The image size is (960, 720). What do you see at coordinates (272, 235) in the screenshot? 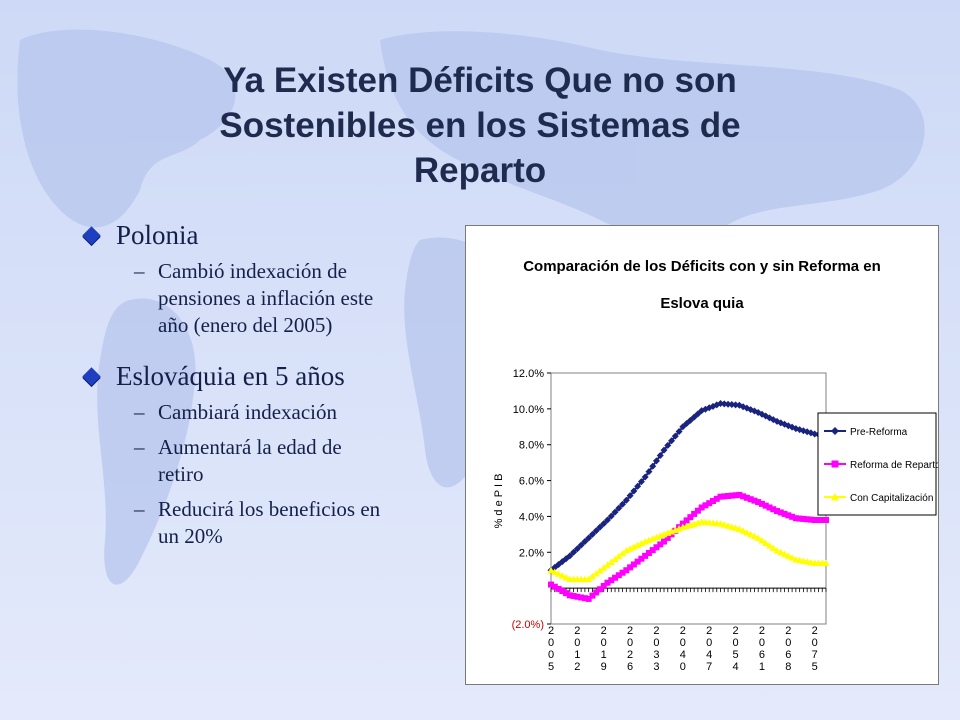
I see `bullet-polonia: Polonia` at bounding box center [272, 235].